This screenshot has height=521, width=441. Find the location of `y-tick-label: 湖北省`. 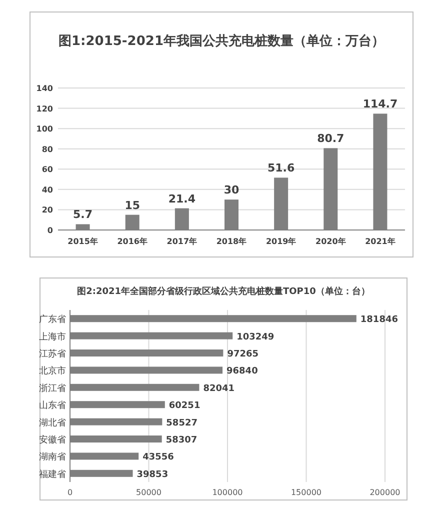

y-tick-label: 湖北省 is located at coordinates (52, 422).